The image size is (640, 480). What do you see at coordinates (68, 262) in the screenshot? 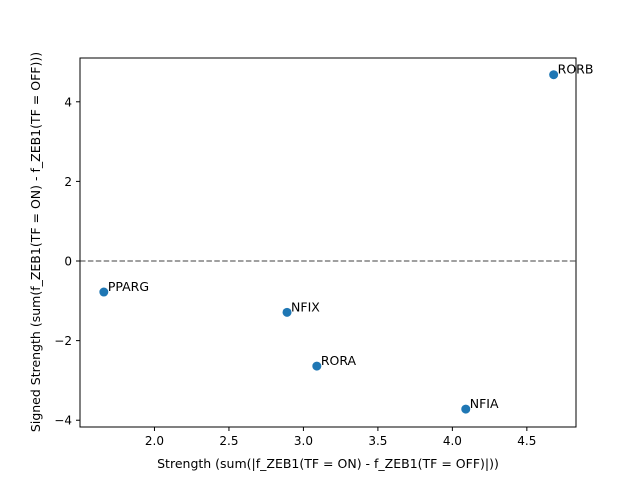
I see `y-tick-label: 0` at bounding box center [68, 262].